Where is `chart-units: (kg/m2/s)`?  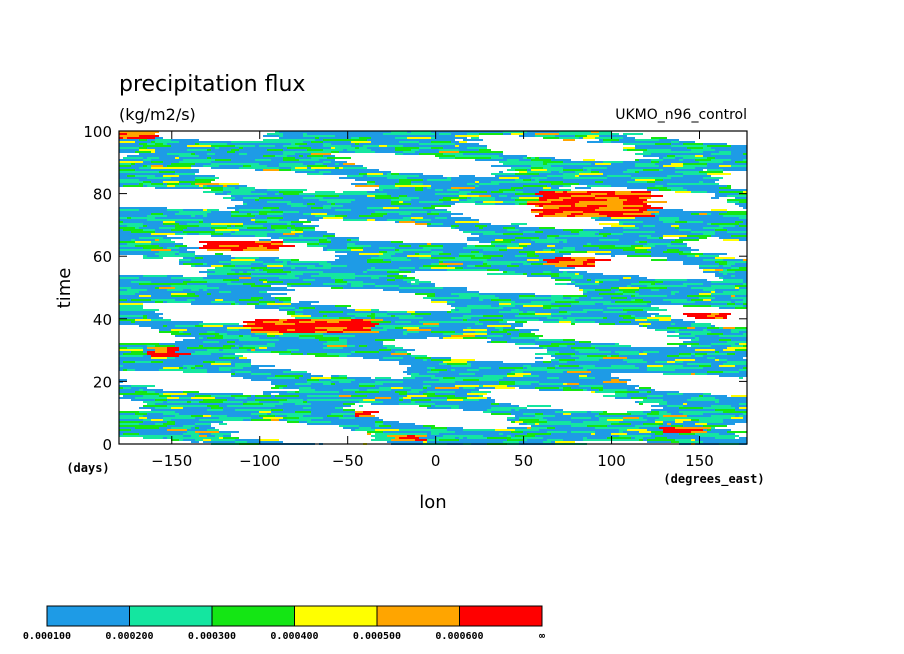 chart-units: (kg/m2/s) is located at coordinates (157, 114).